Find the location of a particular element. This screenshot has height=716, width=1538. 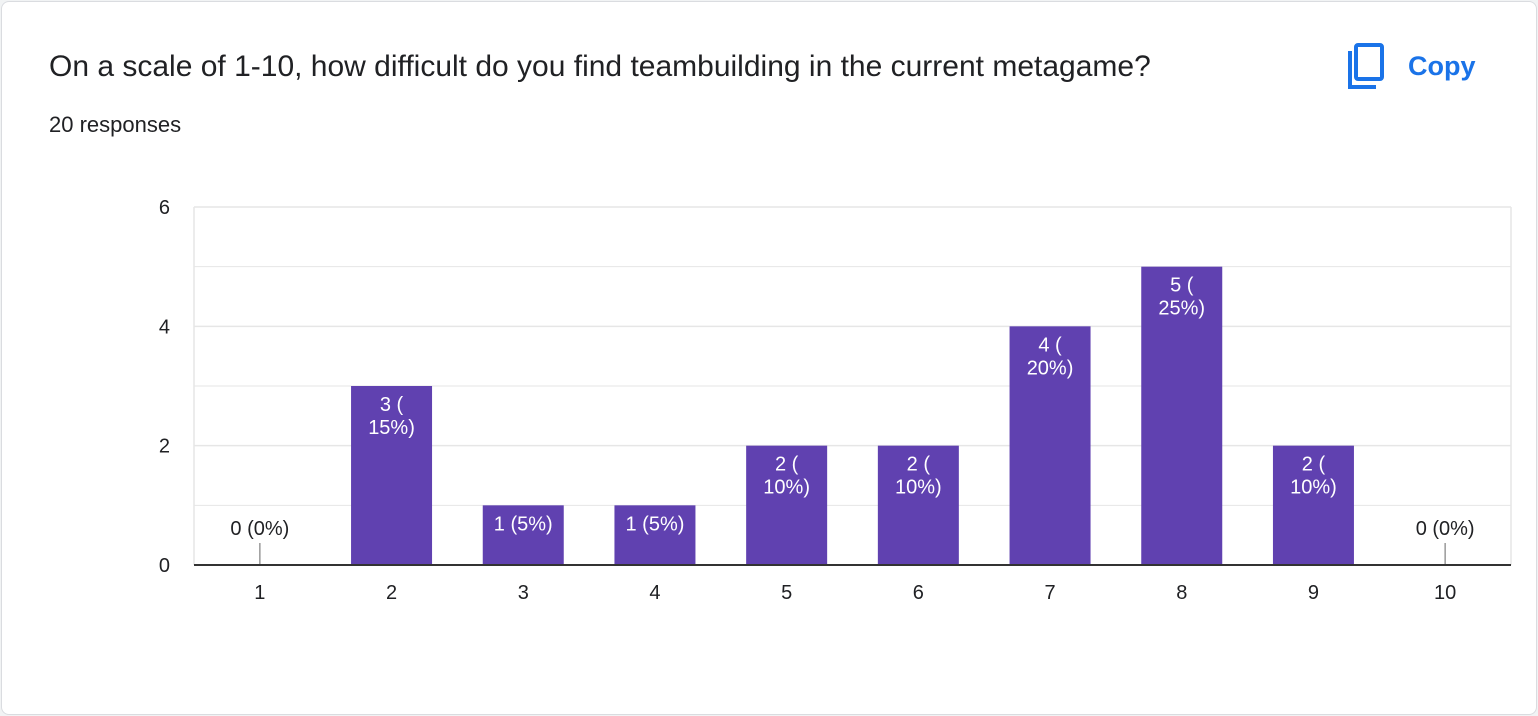

x-axis-ticks: 1 2 3 4 5 6 7 8 9 10 is located at coordinates (852, 584).